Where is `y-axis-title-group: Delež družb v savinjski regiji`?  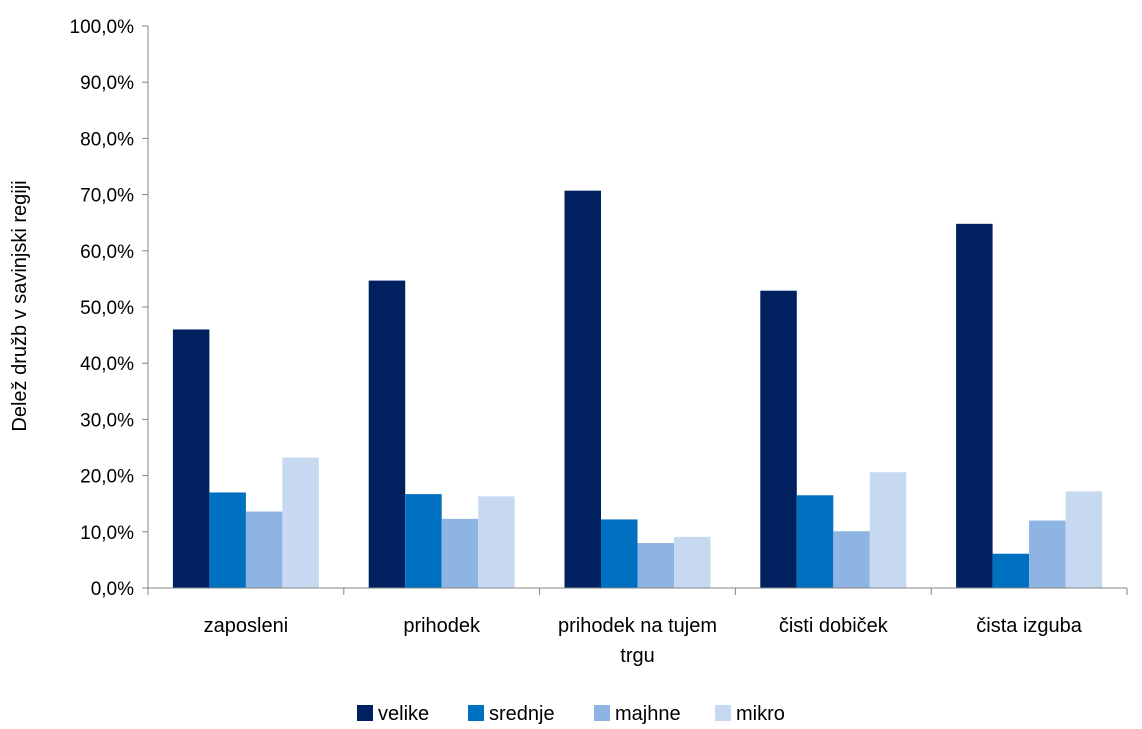 y-axis-title-group: Delež družb v savinjski regiji is located at coordinates (20, 305).